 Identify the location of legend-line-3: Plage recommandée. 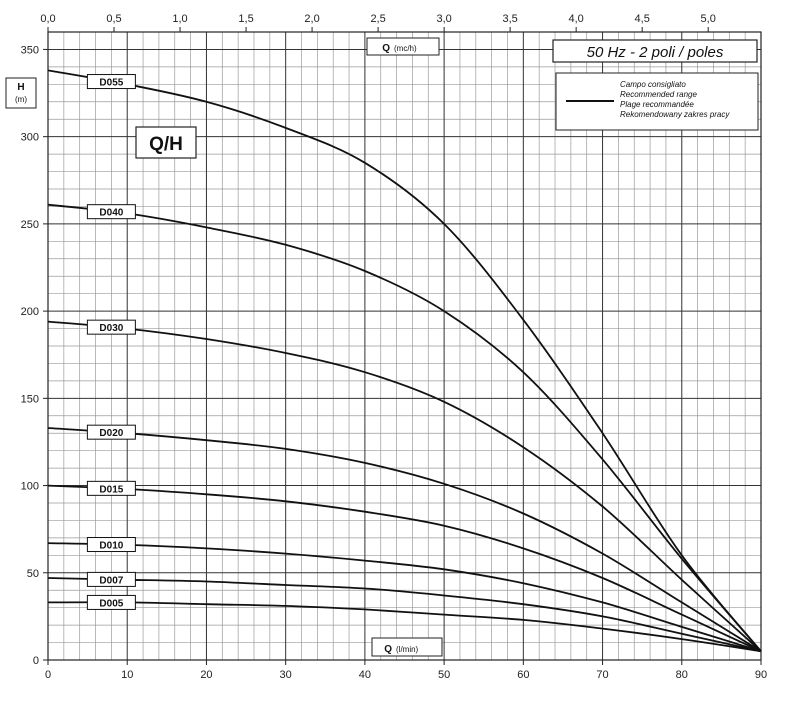
(657, 104).